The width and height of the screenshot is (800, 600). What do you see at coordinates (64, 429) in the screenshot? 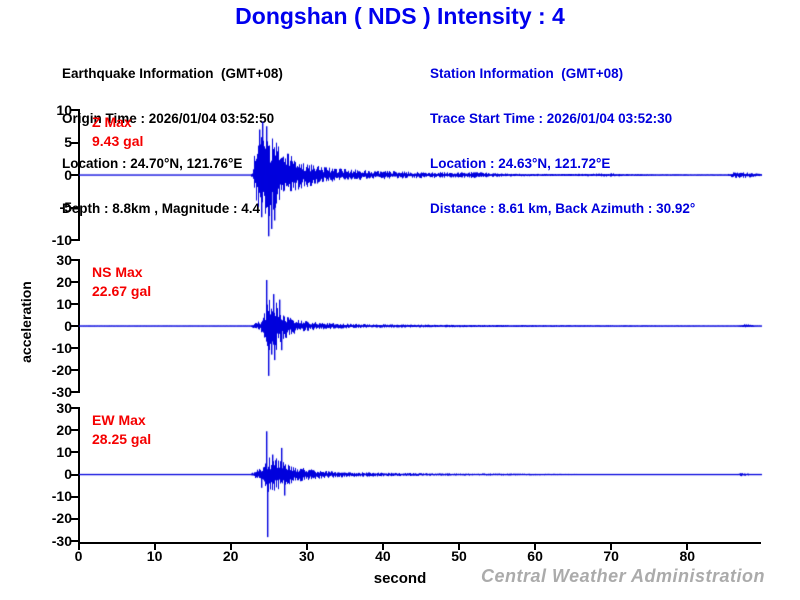
I see `y-tick-label-ew: 20` at bounding box center [64, 429].